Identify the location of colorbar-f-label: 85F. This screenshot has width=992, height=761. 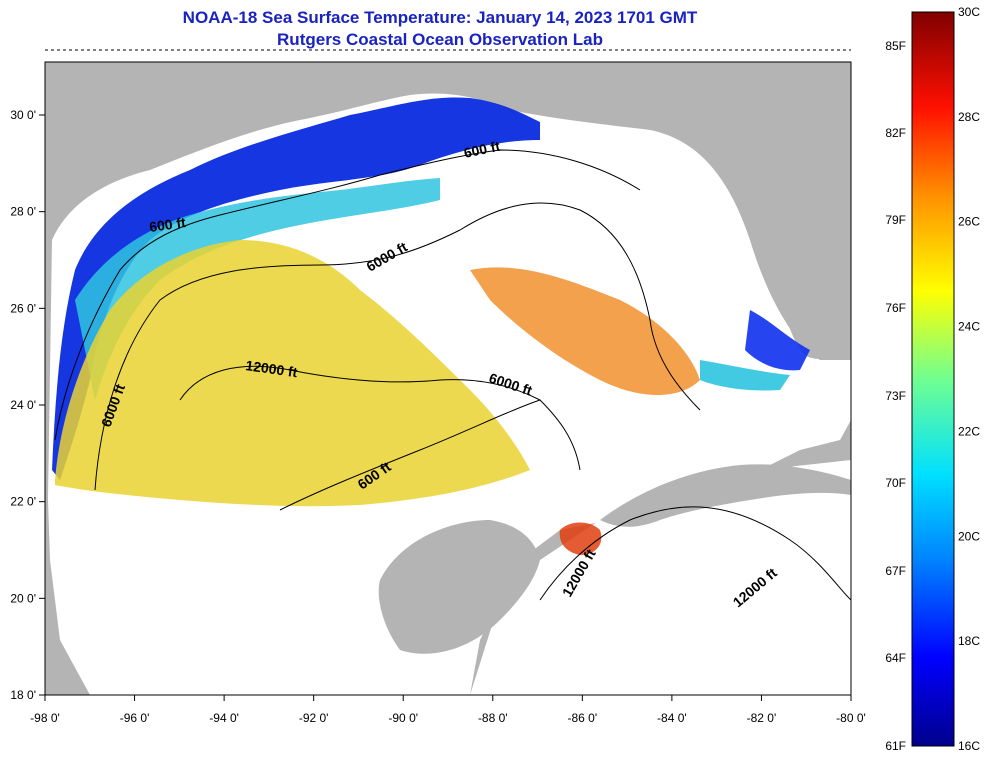
(895, 46).